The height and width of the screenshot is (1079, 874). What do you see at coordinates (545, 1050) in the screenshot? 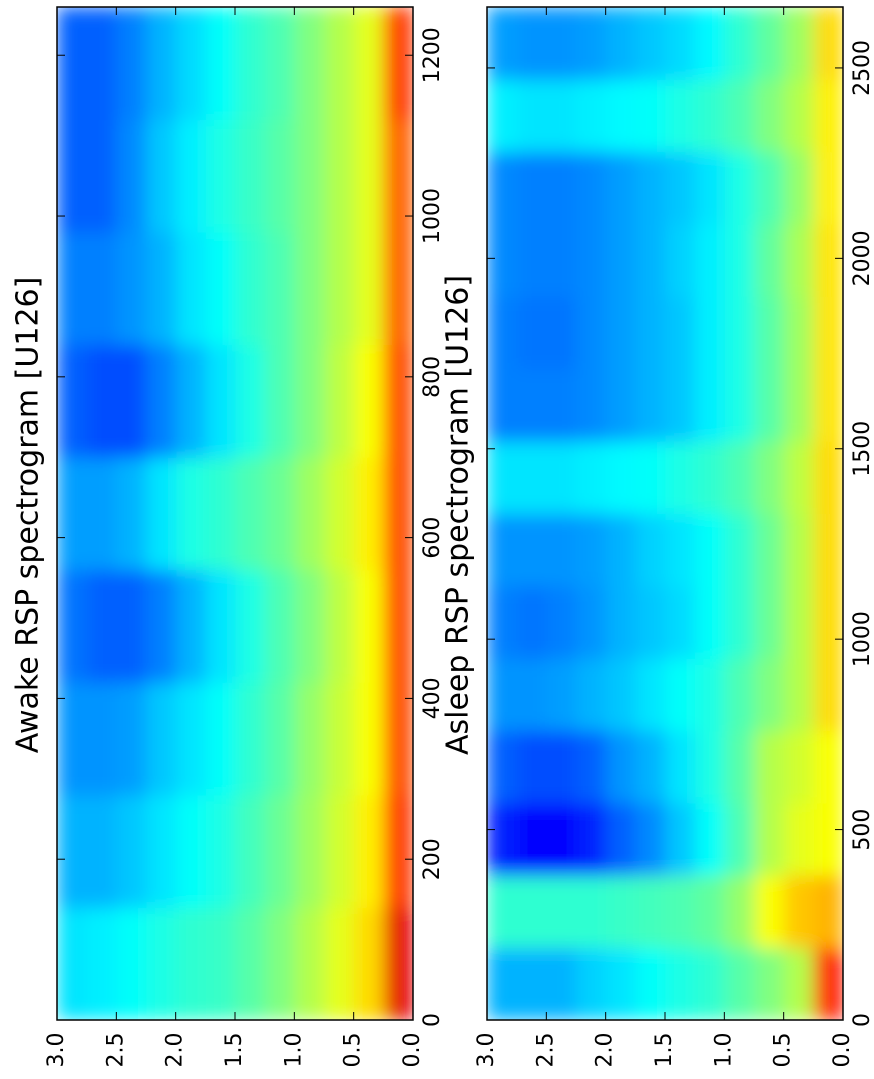
I see `y-tick-label: 2.5` at bounding box center [545, 1050].